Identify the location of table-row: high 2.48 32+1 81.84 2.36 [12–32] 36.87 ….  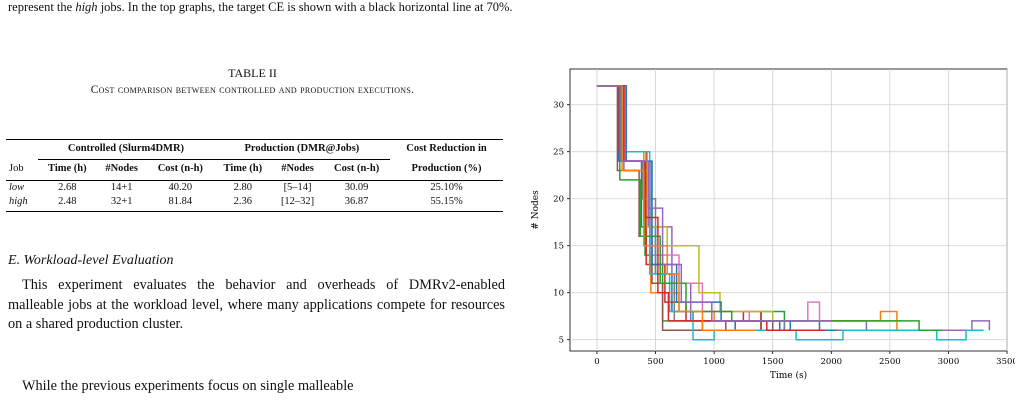
(254, 203).